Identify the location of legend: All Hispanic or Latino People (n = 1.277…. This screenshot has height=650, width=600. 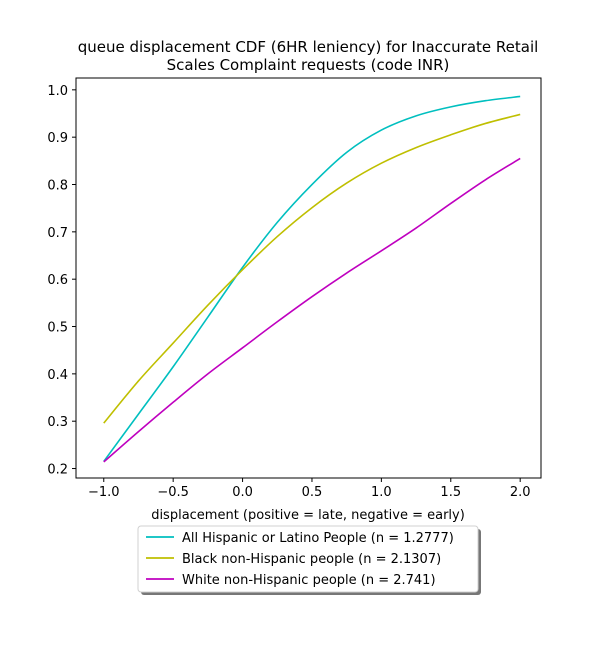
(309, 560).